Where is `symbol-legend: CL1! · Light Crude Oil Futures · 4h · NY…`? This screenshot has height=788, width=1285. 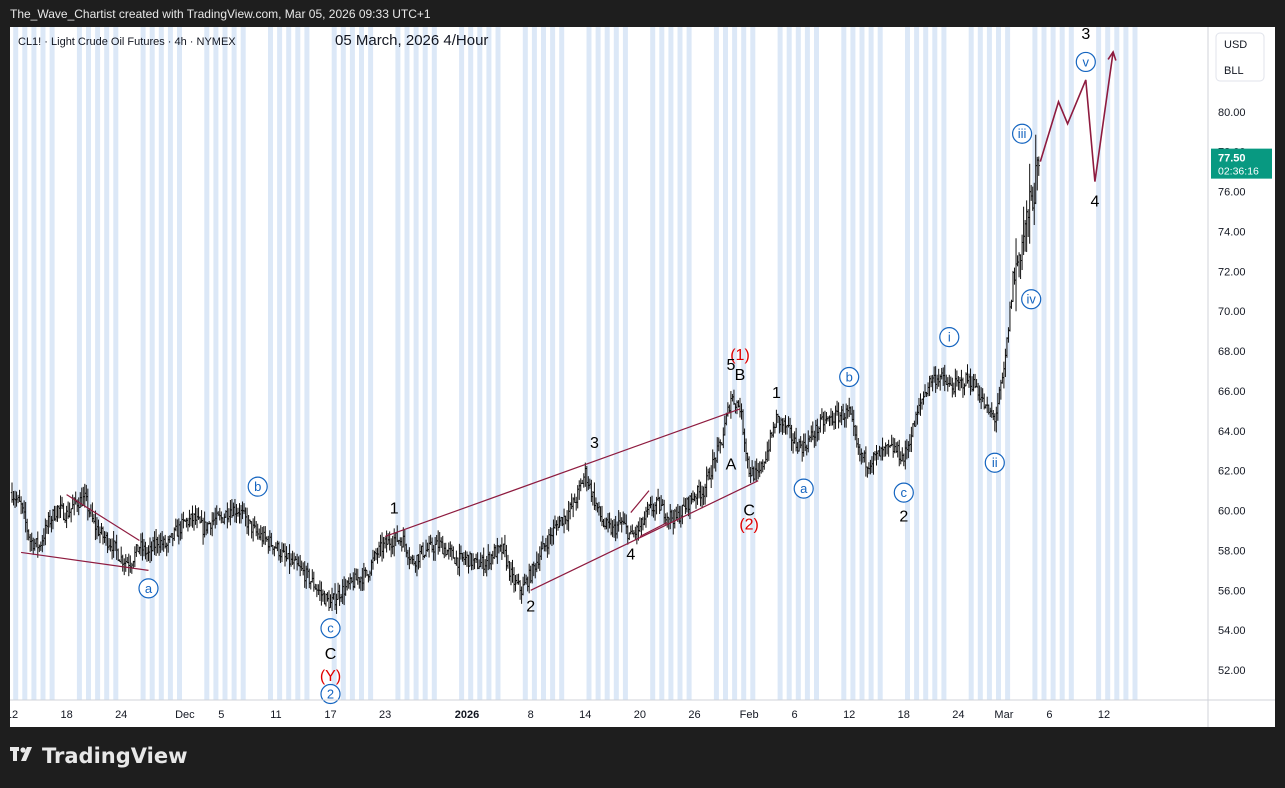 symbol-legend: CL1! · Light Crude Oil Futures · 4h · NY… is located at coordinates (127, 42).